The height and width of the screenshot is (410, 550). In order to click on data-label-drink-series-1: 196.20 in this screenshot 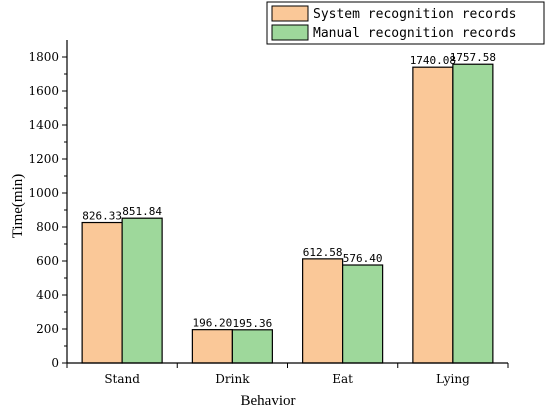, I will do `click(213, 323)`.